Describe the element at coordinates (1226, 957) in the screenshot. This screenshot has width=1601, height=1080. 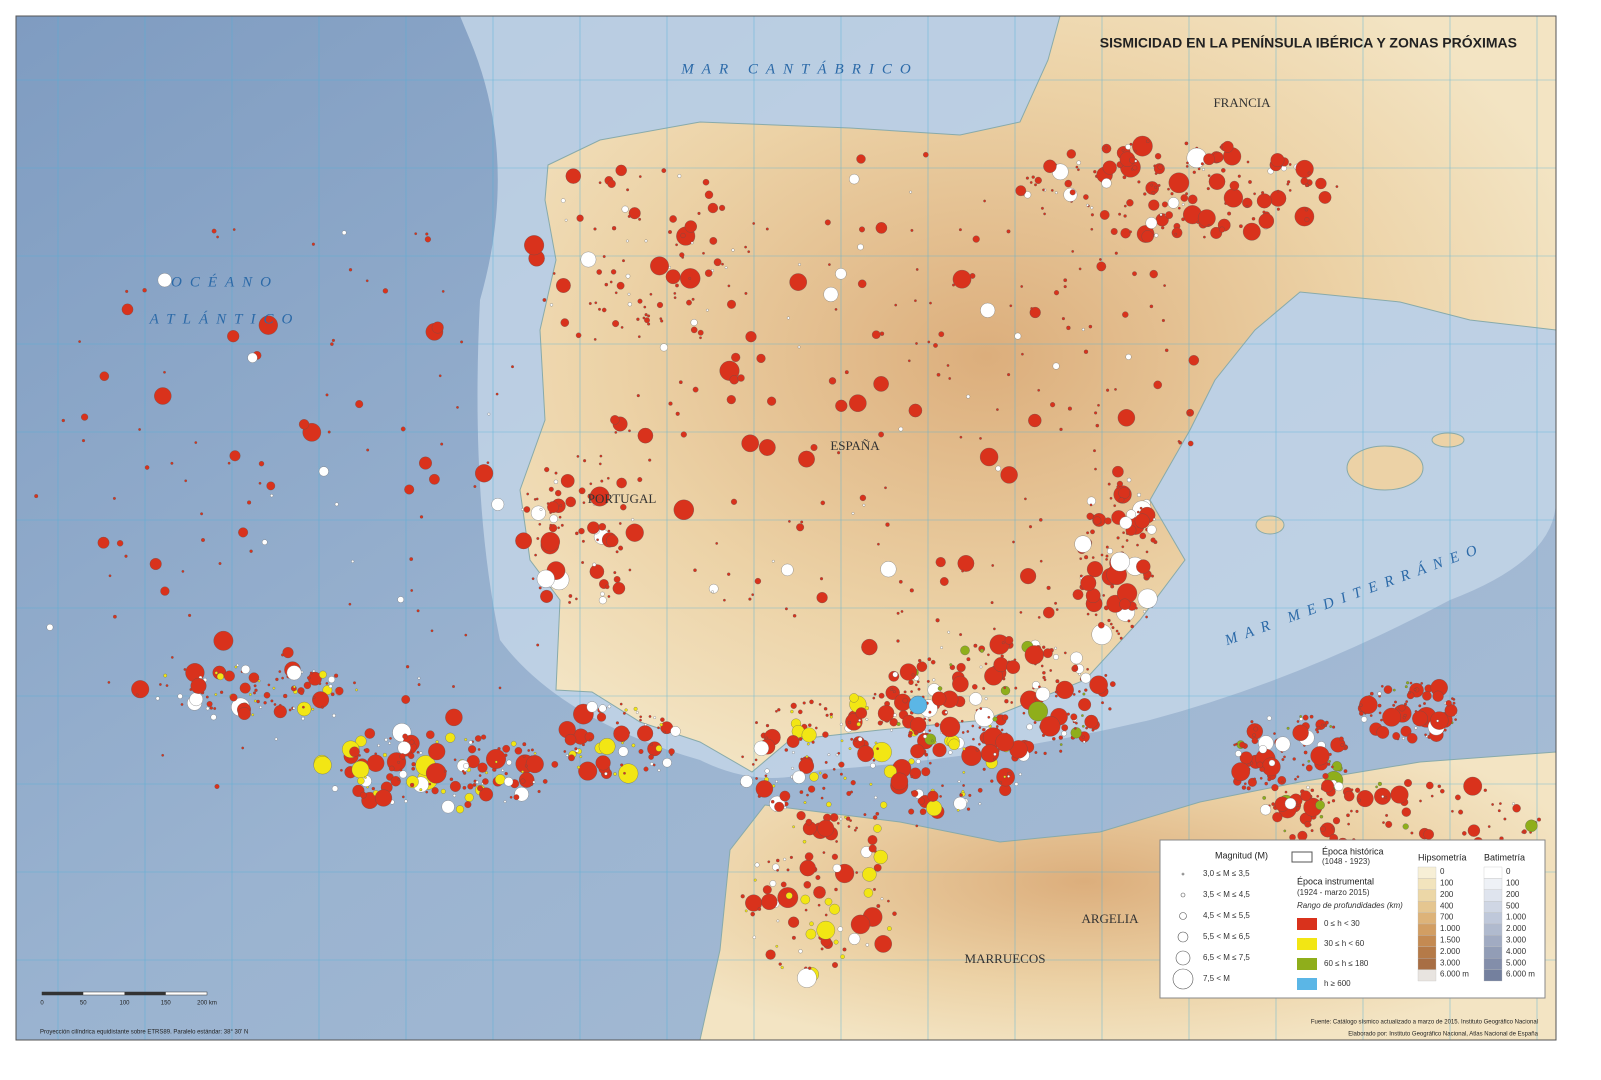
I see `legend-label: 6,5 < M ≤ 7,5` at that location.